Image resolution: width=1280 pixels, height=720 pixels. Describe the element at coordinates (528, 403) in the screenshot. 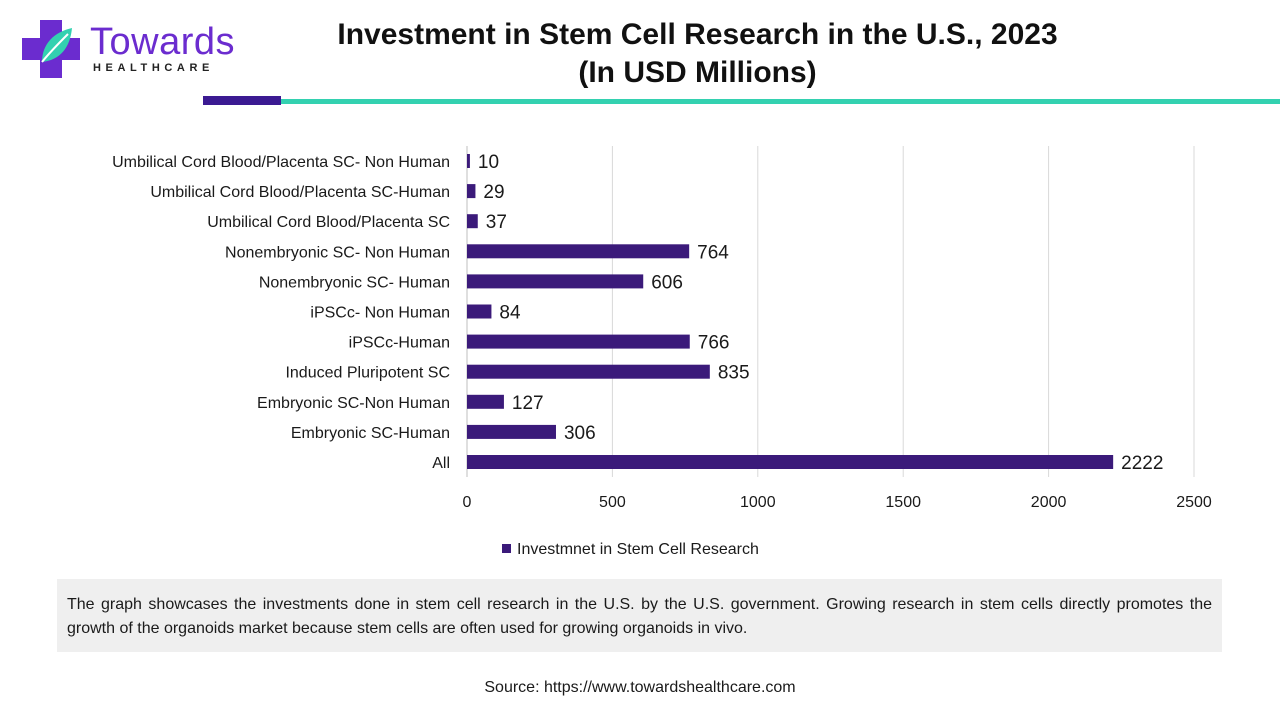

I see `data-label: 127` at that location.